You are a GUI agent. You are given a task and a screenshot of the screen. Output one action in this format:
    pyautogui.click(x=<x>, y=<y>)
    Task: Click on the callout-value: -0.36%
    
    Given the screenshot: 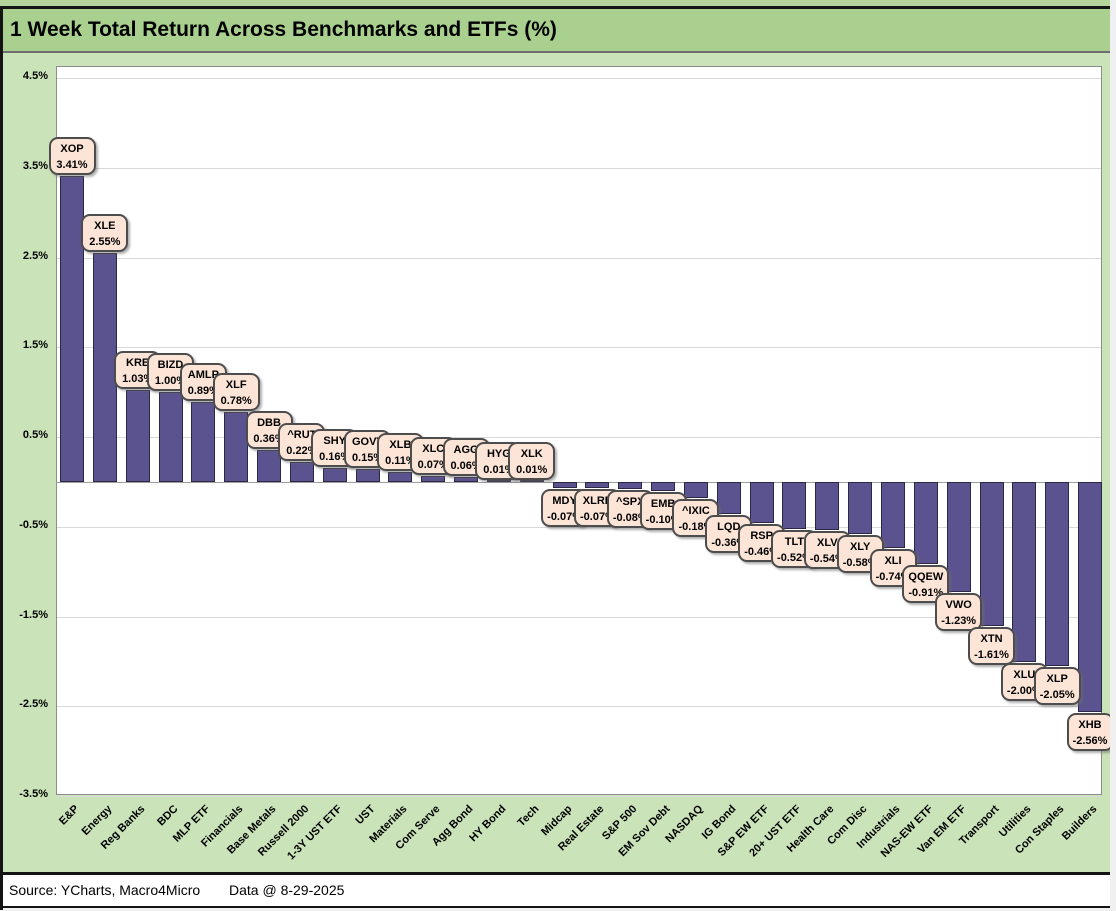 What is the action you would take?
    pyautogui.click(x=729, y=543)
    